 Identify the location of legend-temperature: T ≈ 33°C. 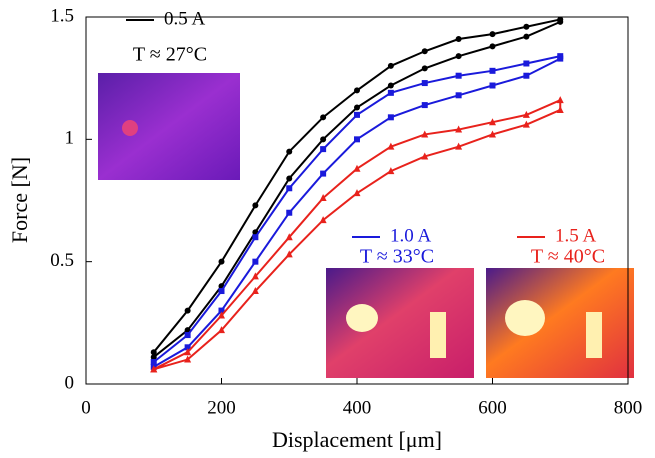
(397, 257).